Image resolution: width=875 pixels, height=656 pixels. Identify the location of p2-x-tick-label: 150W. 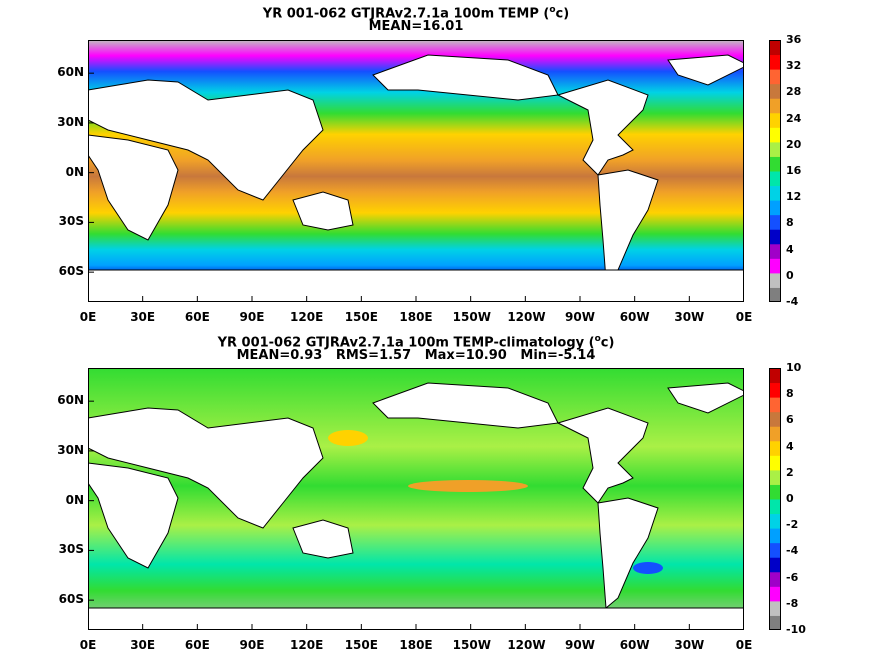
(471, 645).